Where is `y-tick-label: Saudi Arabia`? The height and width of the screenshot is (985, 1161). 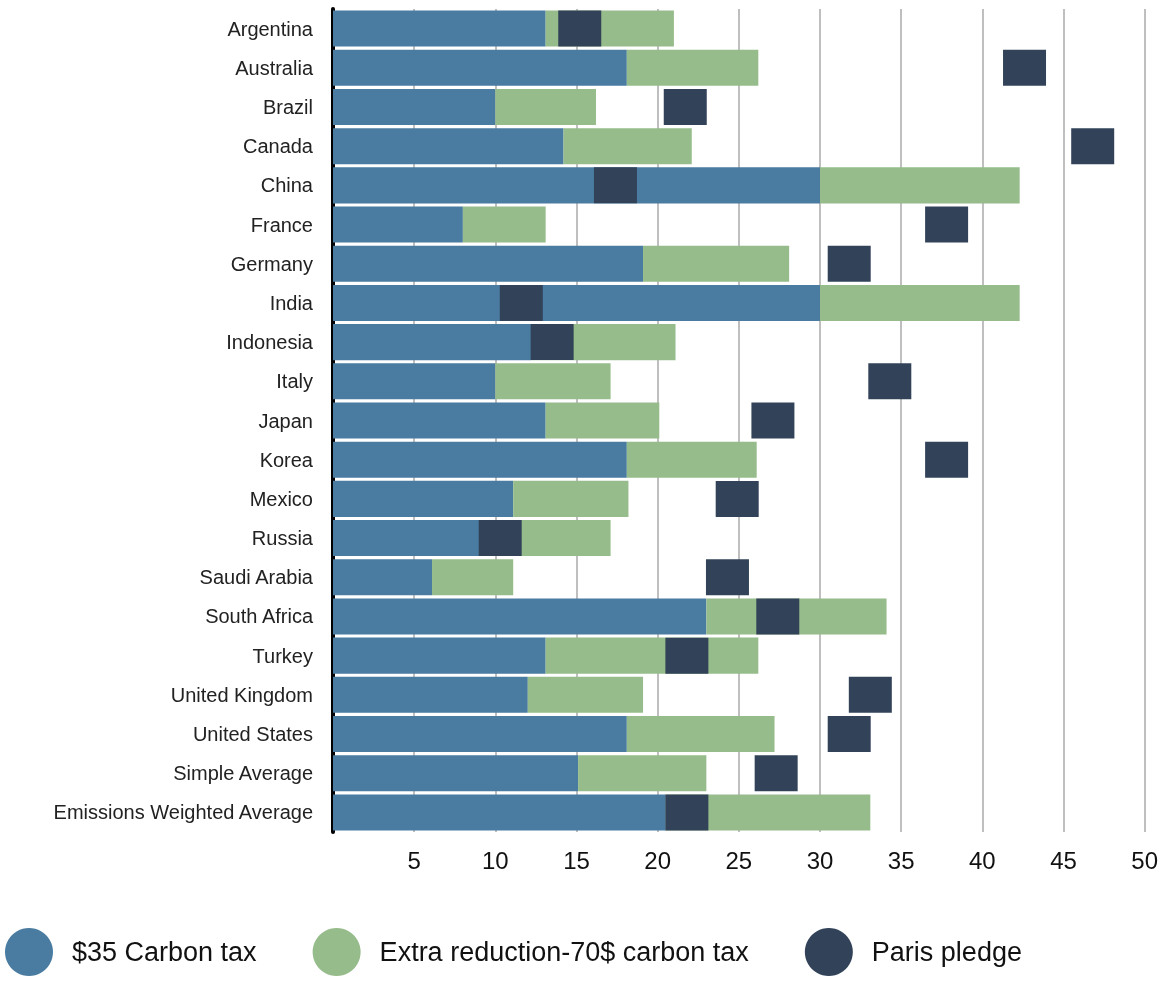
y-tick-label: Saudi Arabia is located at coordinates (256, 577).